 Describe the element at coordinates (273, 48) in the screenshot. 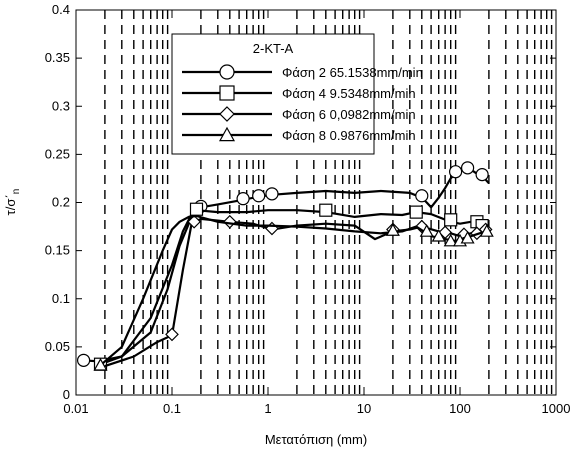

I see `legend-title: 2-KT-A` at that location.